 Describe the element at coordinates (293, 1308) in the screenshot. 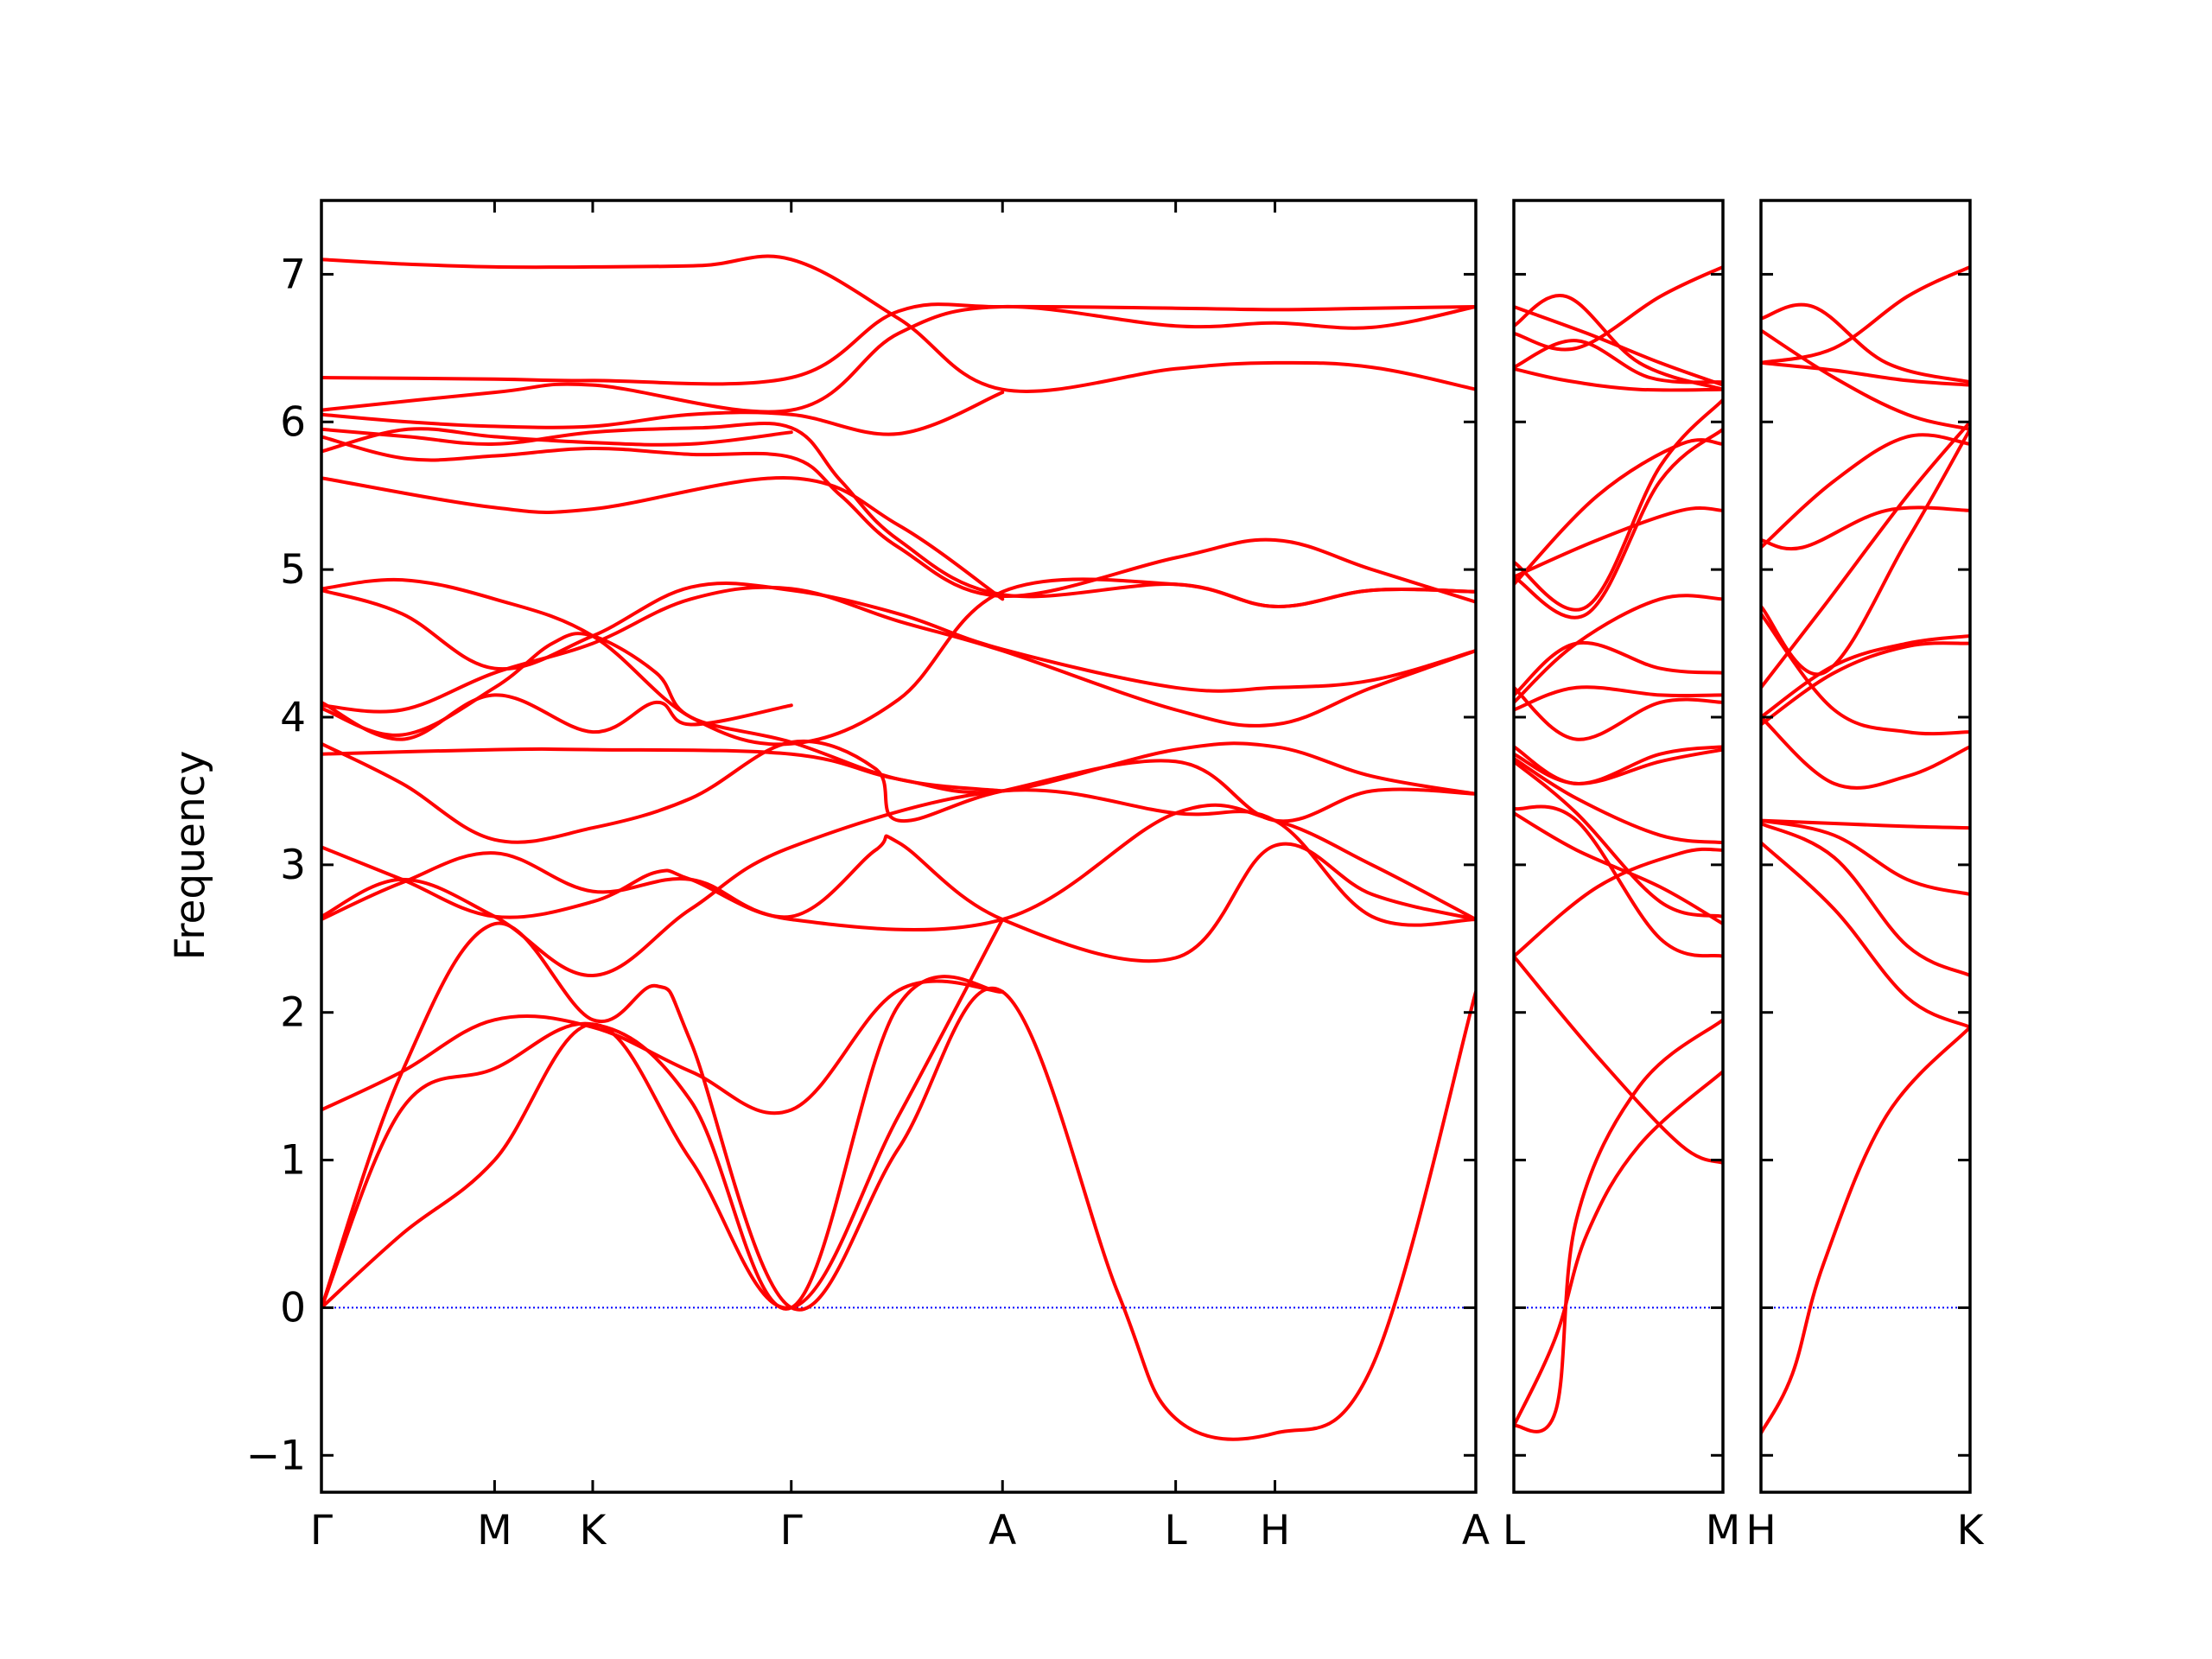

I see `y-tick-label: 0` at that location.